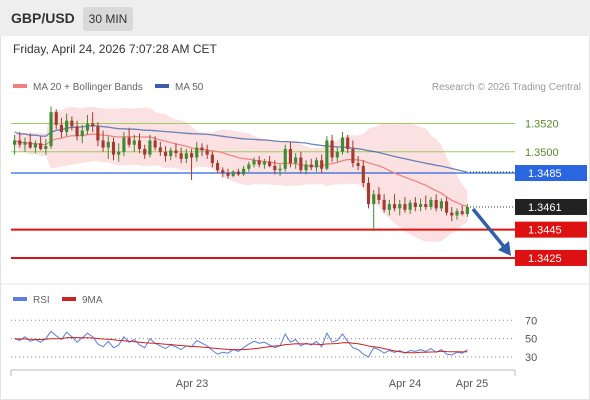  I want to click on rsi-legend-label: RSI, so click(41, 300).